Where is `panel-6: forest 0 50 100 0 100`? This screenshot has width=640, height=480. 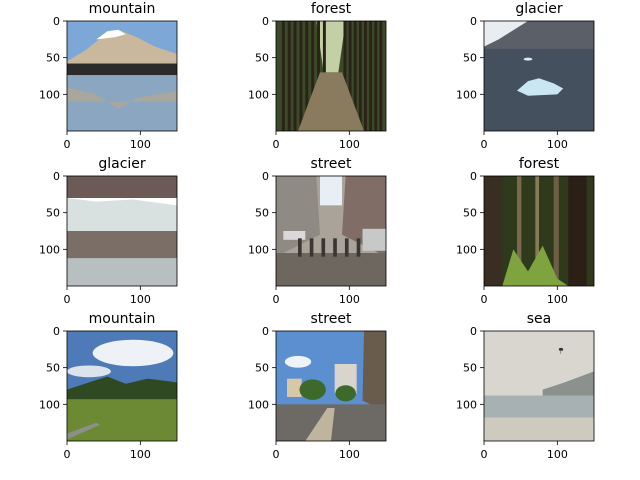
panel-6: forest 0 50 100 0 100 is located at coordinates (525, 231).